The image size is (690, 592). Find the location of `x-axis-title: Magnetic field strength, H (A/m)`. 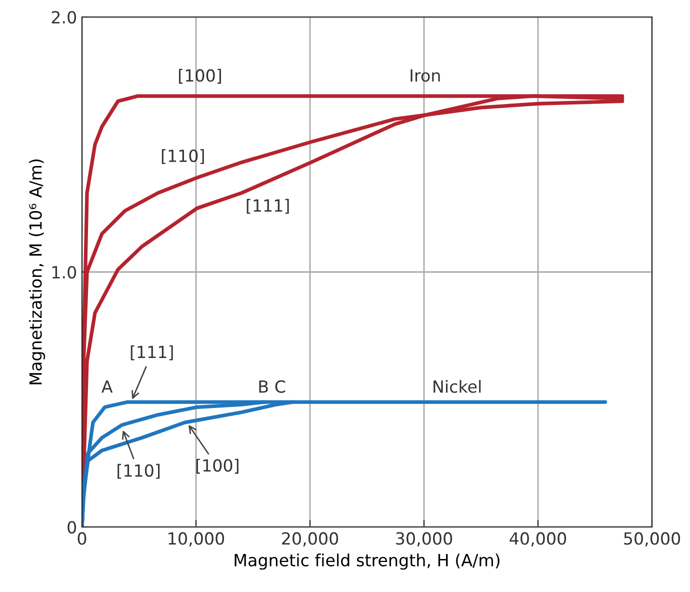

x-axis-title: Magnetic field strength, H (A/m) is located at coordinates (367, 562).